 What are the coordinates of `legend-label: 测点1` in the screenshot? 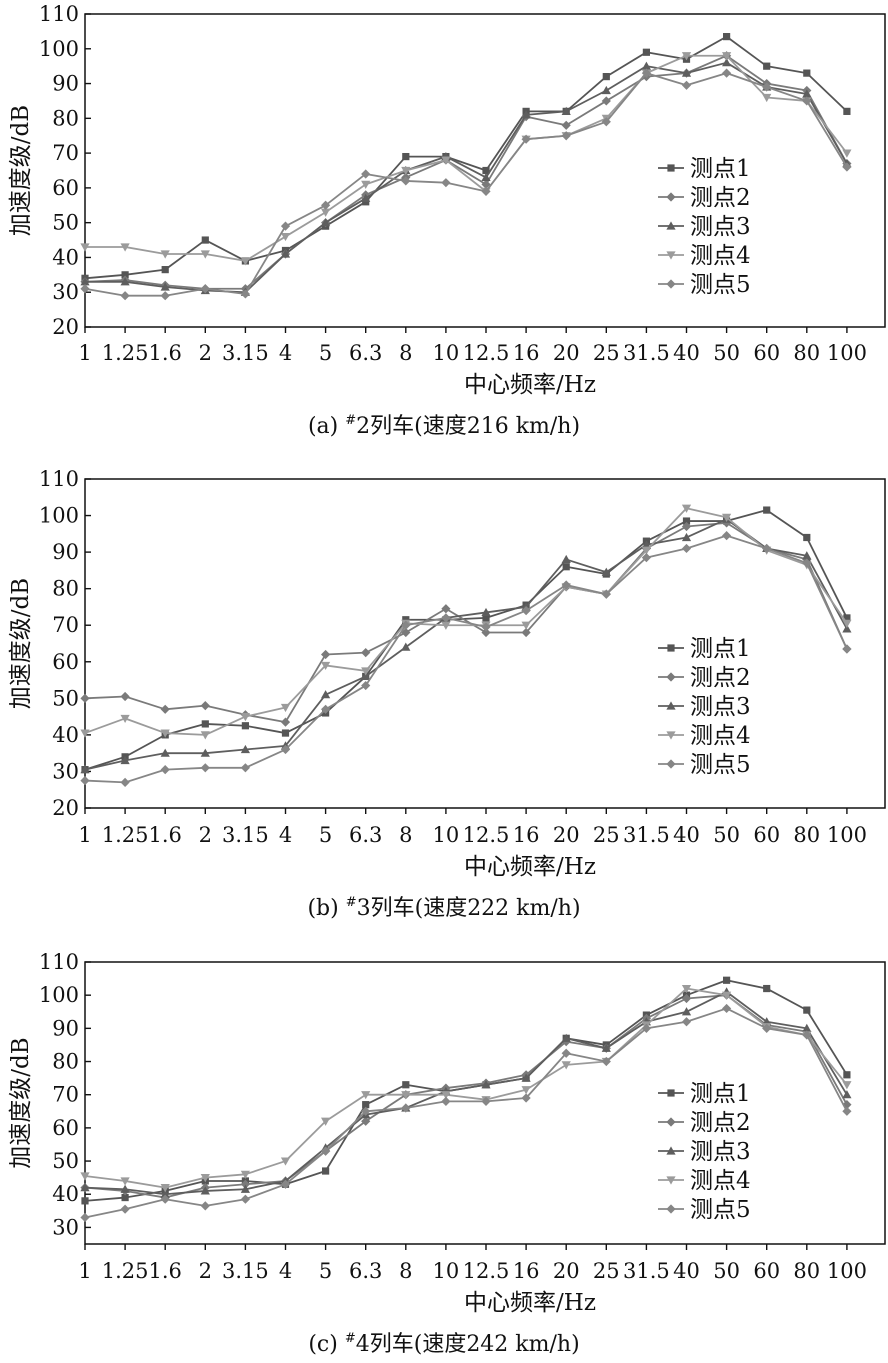 It's located at (720, 649).